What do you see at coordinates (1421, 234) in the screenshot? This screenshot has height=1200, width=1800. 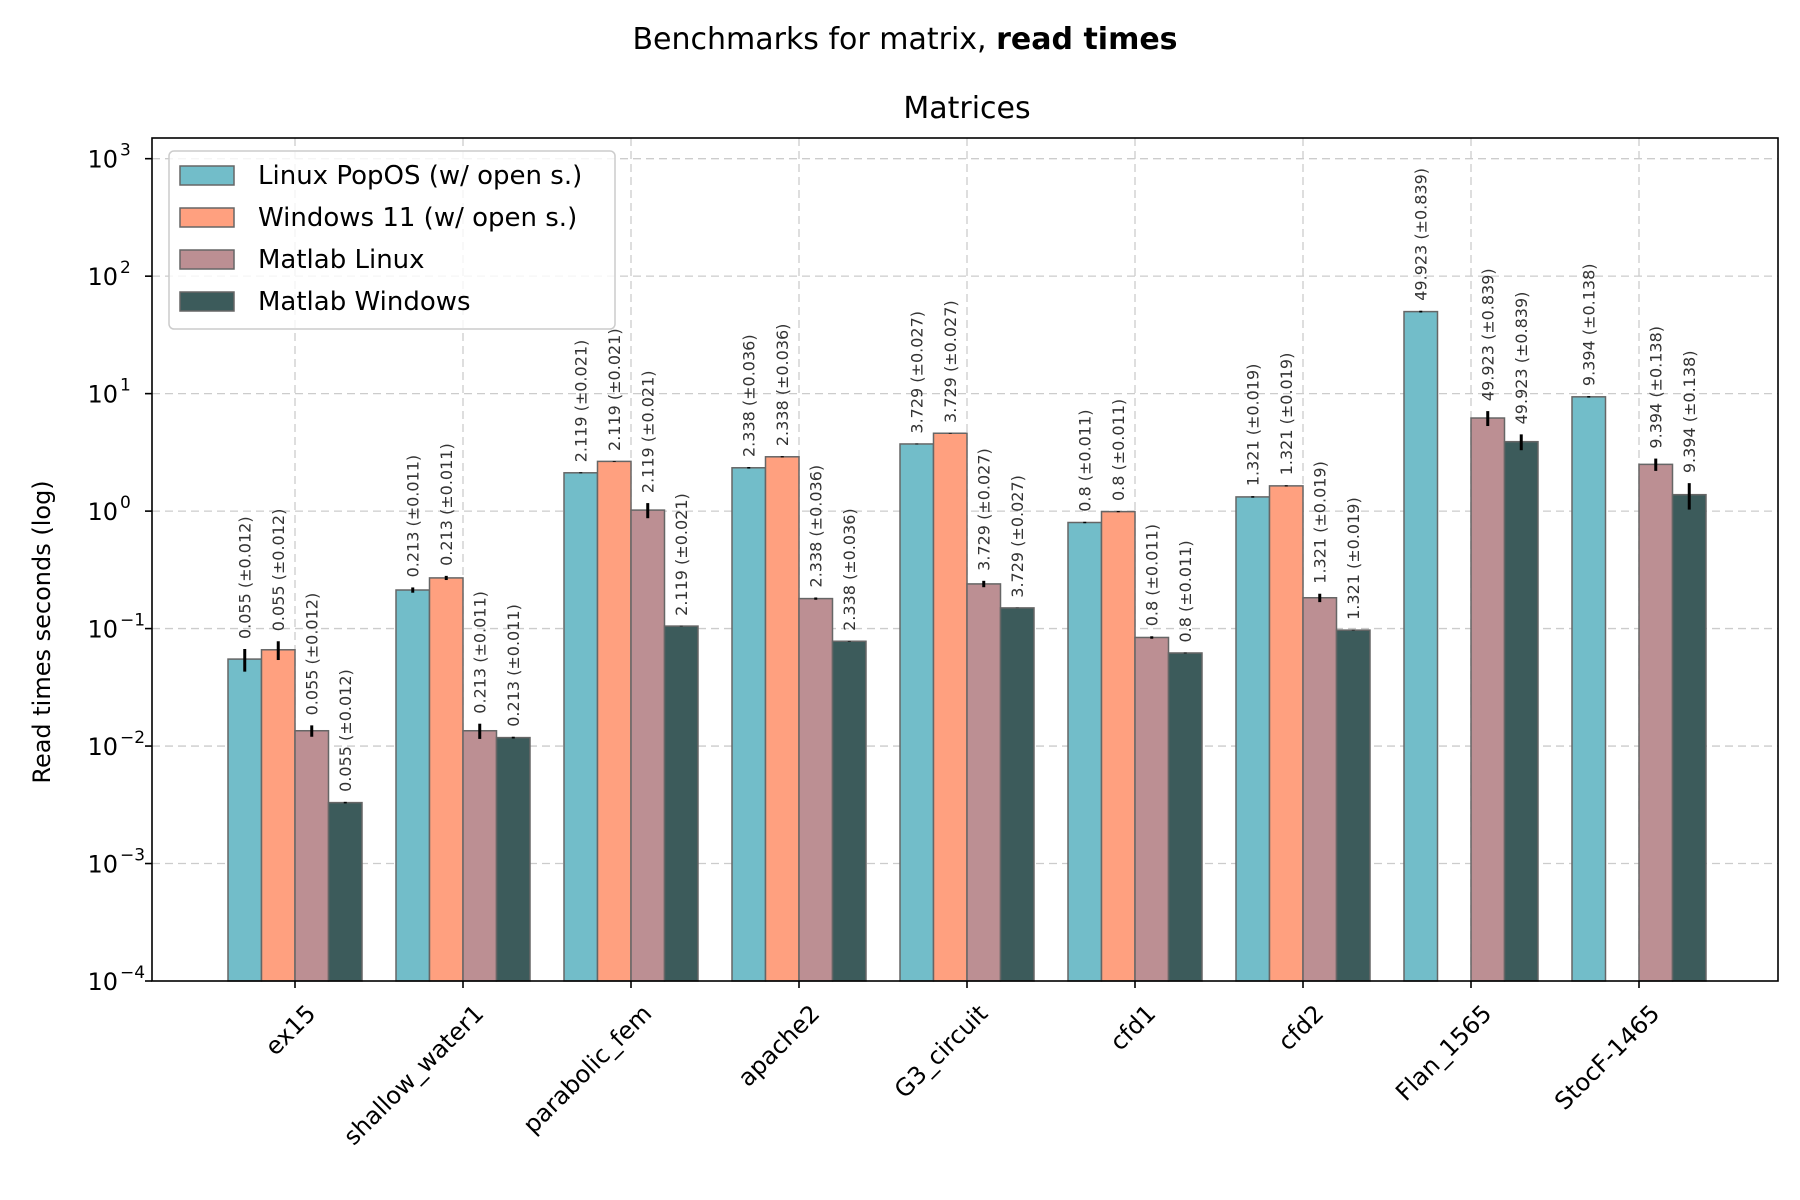 I see `bar-annotation: 49.923 (±0.839)` at bounding box center [1421, 234].